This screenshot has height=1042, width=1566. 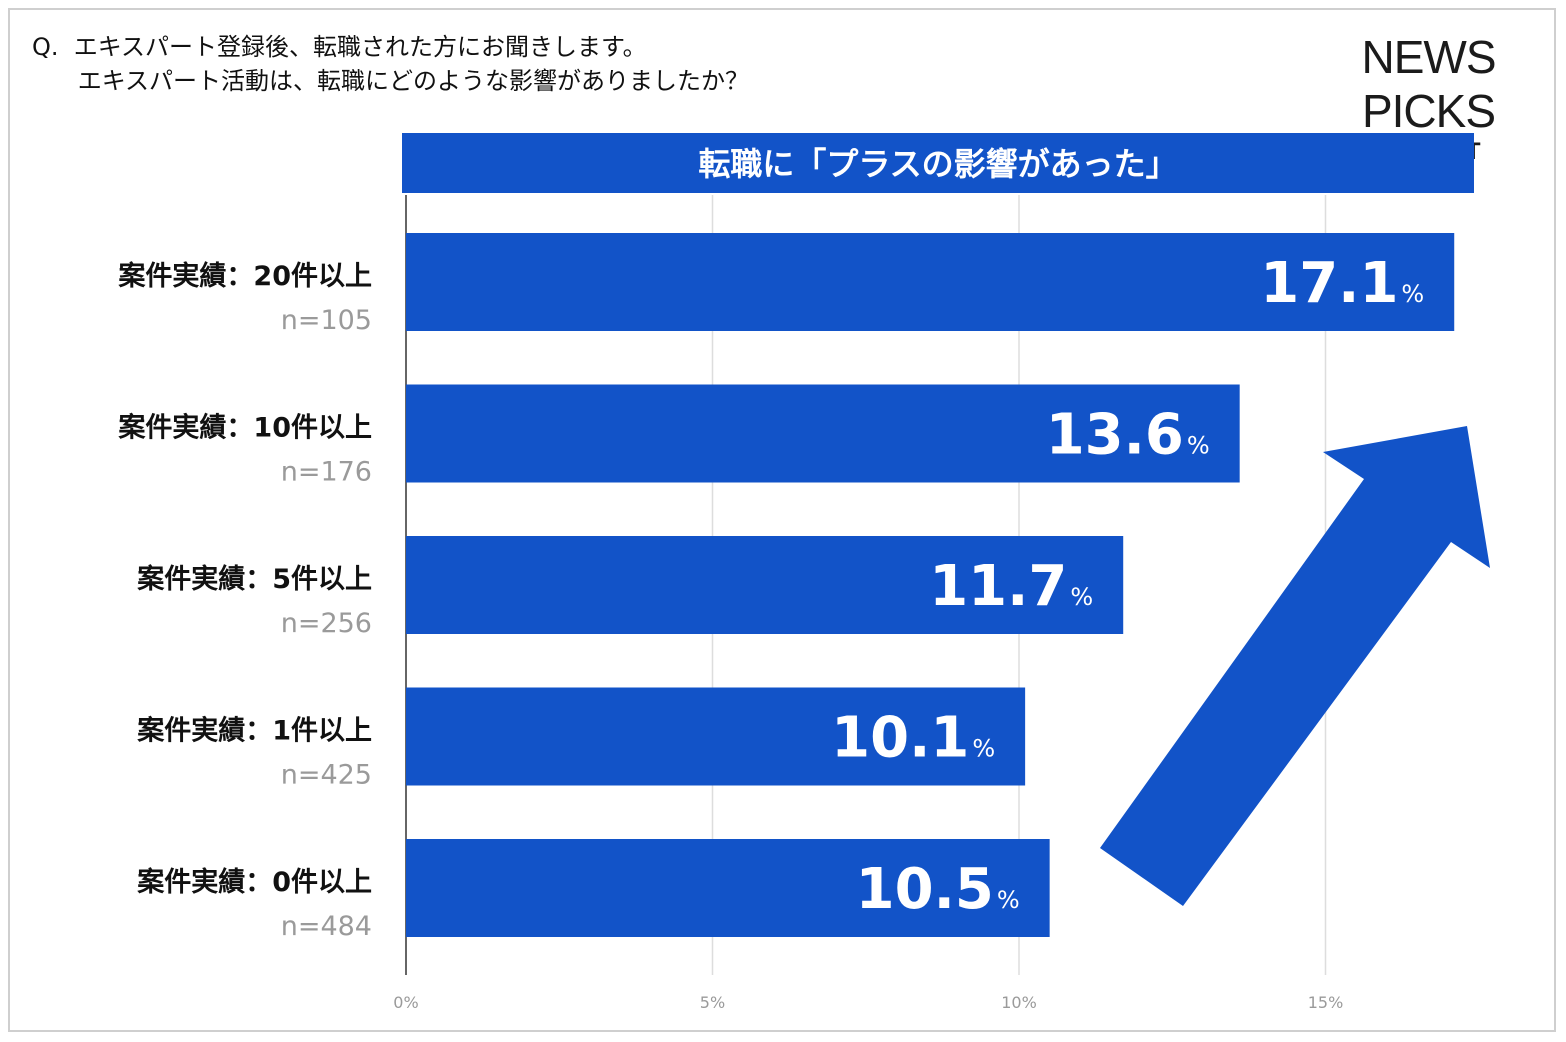 What do you see at coordinates (900, 738) in the screenshot?
I see `value-number: 10.1` at bounding box center [900, 738].